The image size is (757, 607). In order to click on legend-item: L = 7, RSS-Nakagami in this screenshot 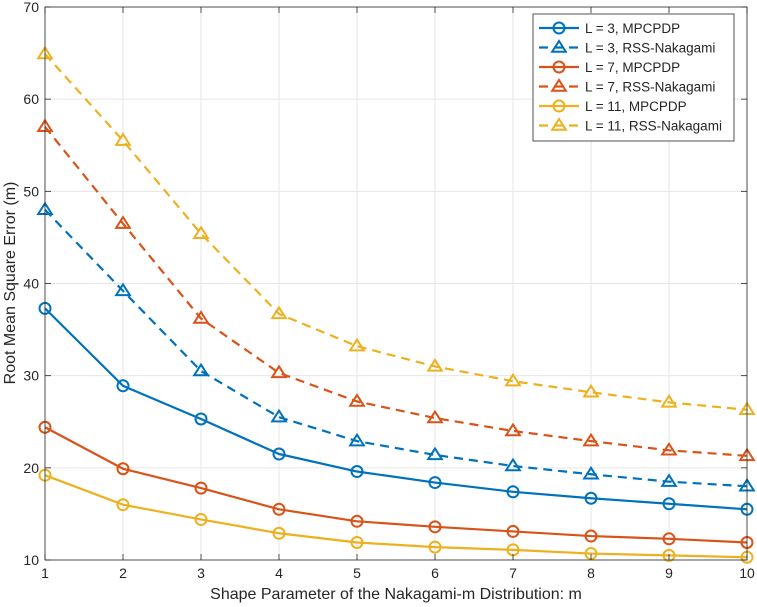, I will do `click(627, 86)`.